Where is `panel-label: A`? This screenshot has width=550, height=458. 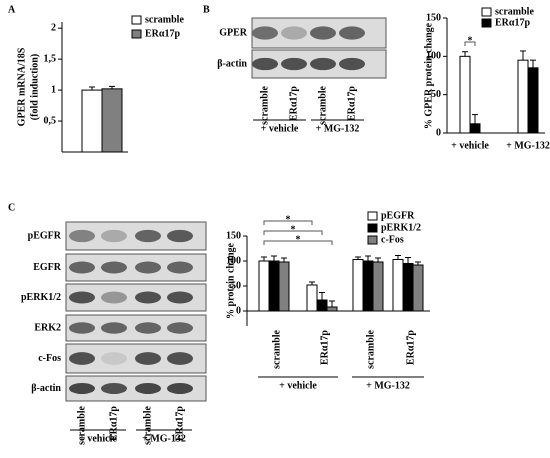 panel-label: A is located at coordinates (12, 9).